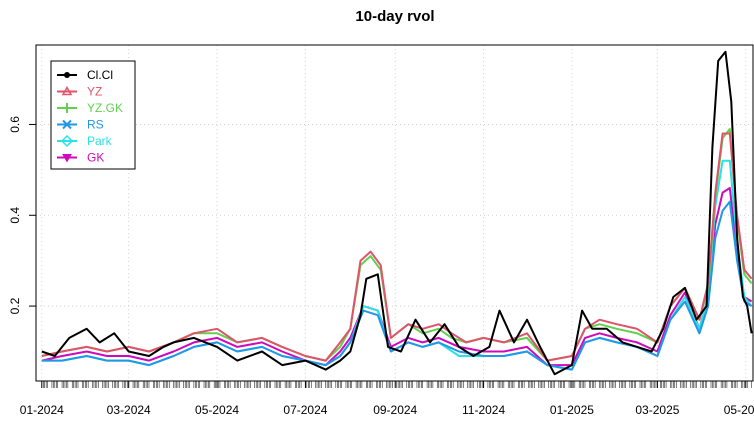  Describe the element at coordinates (42, 410) in the screenshot. I see `x-tick-label: 01-2024` at that location.